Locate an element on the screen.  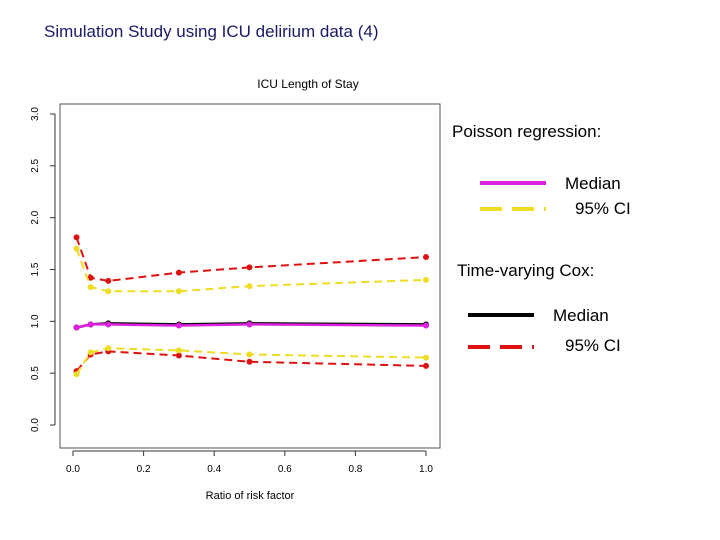
x-tick-label: 1.0 is located at coordinates (426, 469).